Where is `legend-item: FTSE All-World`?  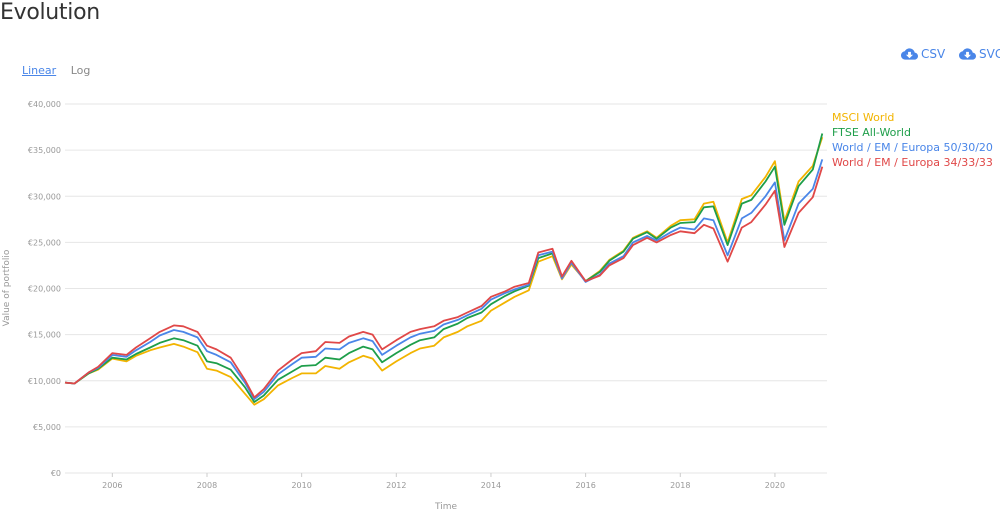 legend-item: FTSE All-World is located at coordinates (871, 132).